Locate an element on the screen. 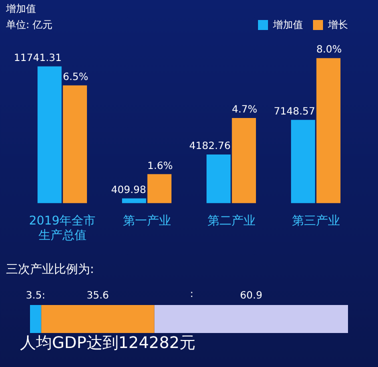 The image size is (378, 367). data-label: 4182.76 is located at coordinates (210, 146).